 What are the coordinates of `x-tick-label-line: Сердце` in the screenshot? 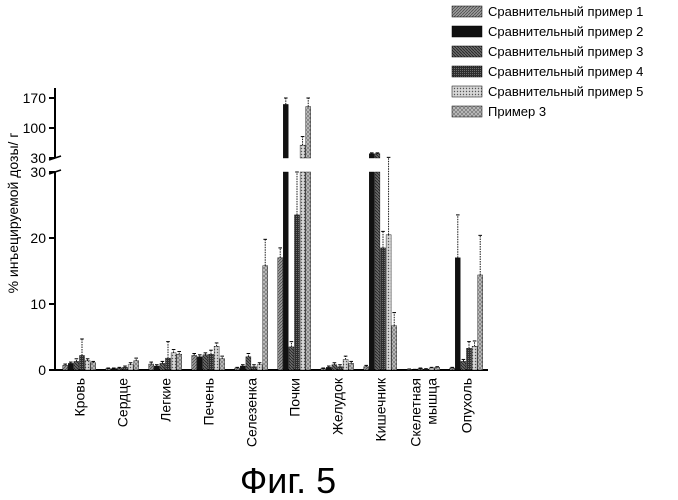 It's located at (123, 402).